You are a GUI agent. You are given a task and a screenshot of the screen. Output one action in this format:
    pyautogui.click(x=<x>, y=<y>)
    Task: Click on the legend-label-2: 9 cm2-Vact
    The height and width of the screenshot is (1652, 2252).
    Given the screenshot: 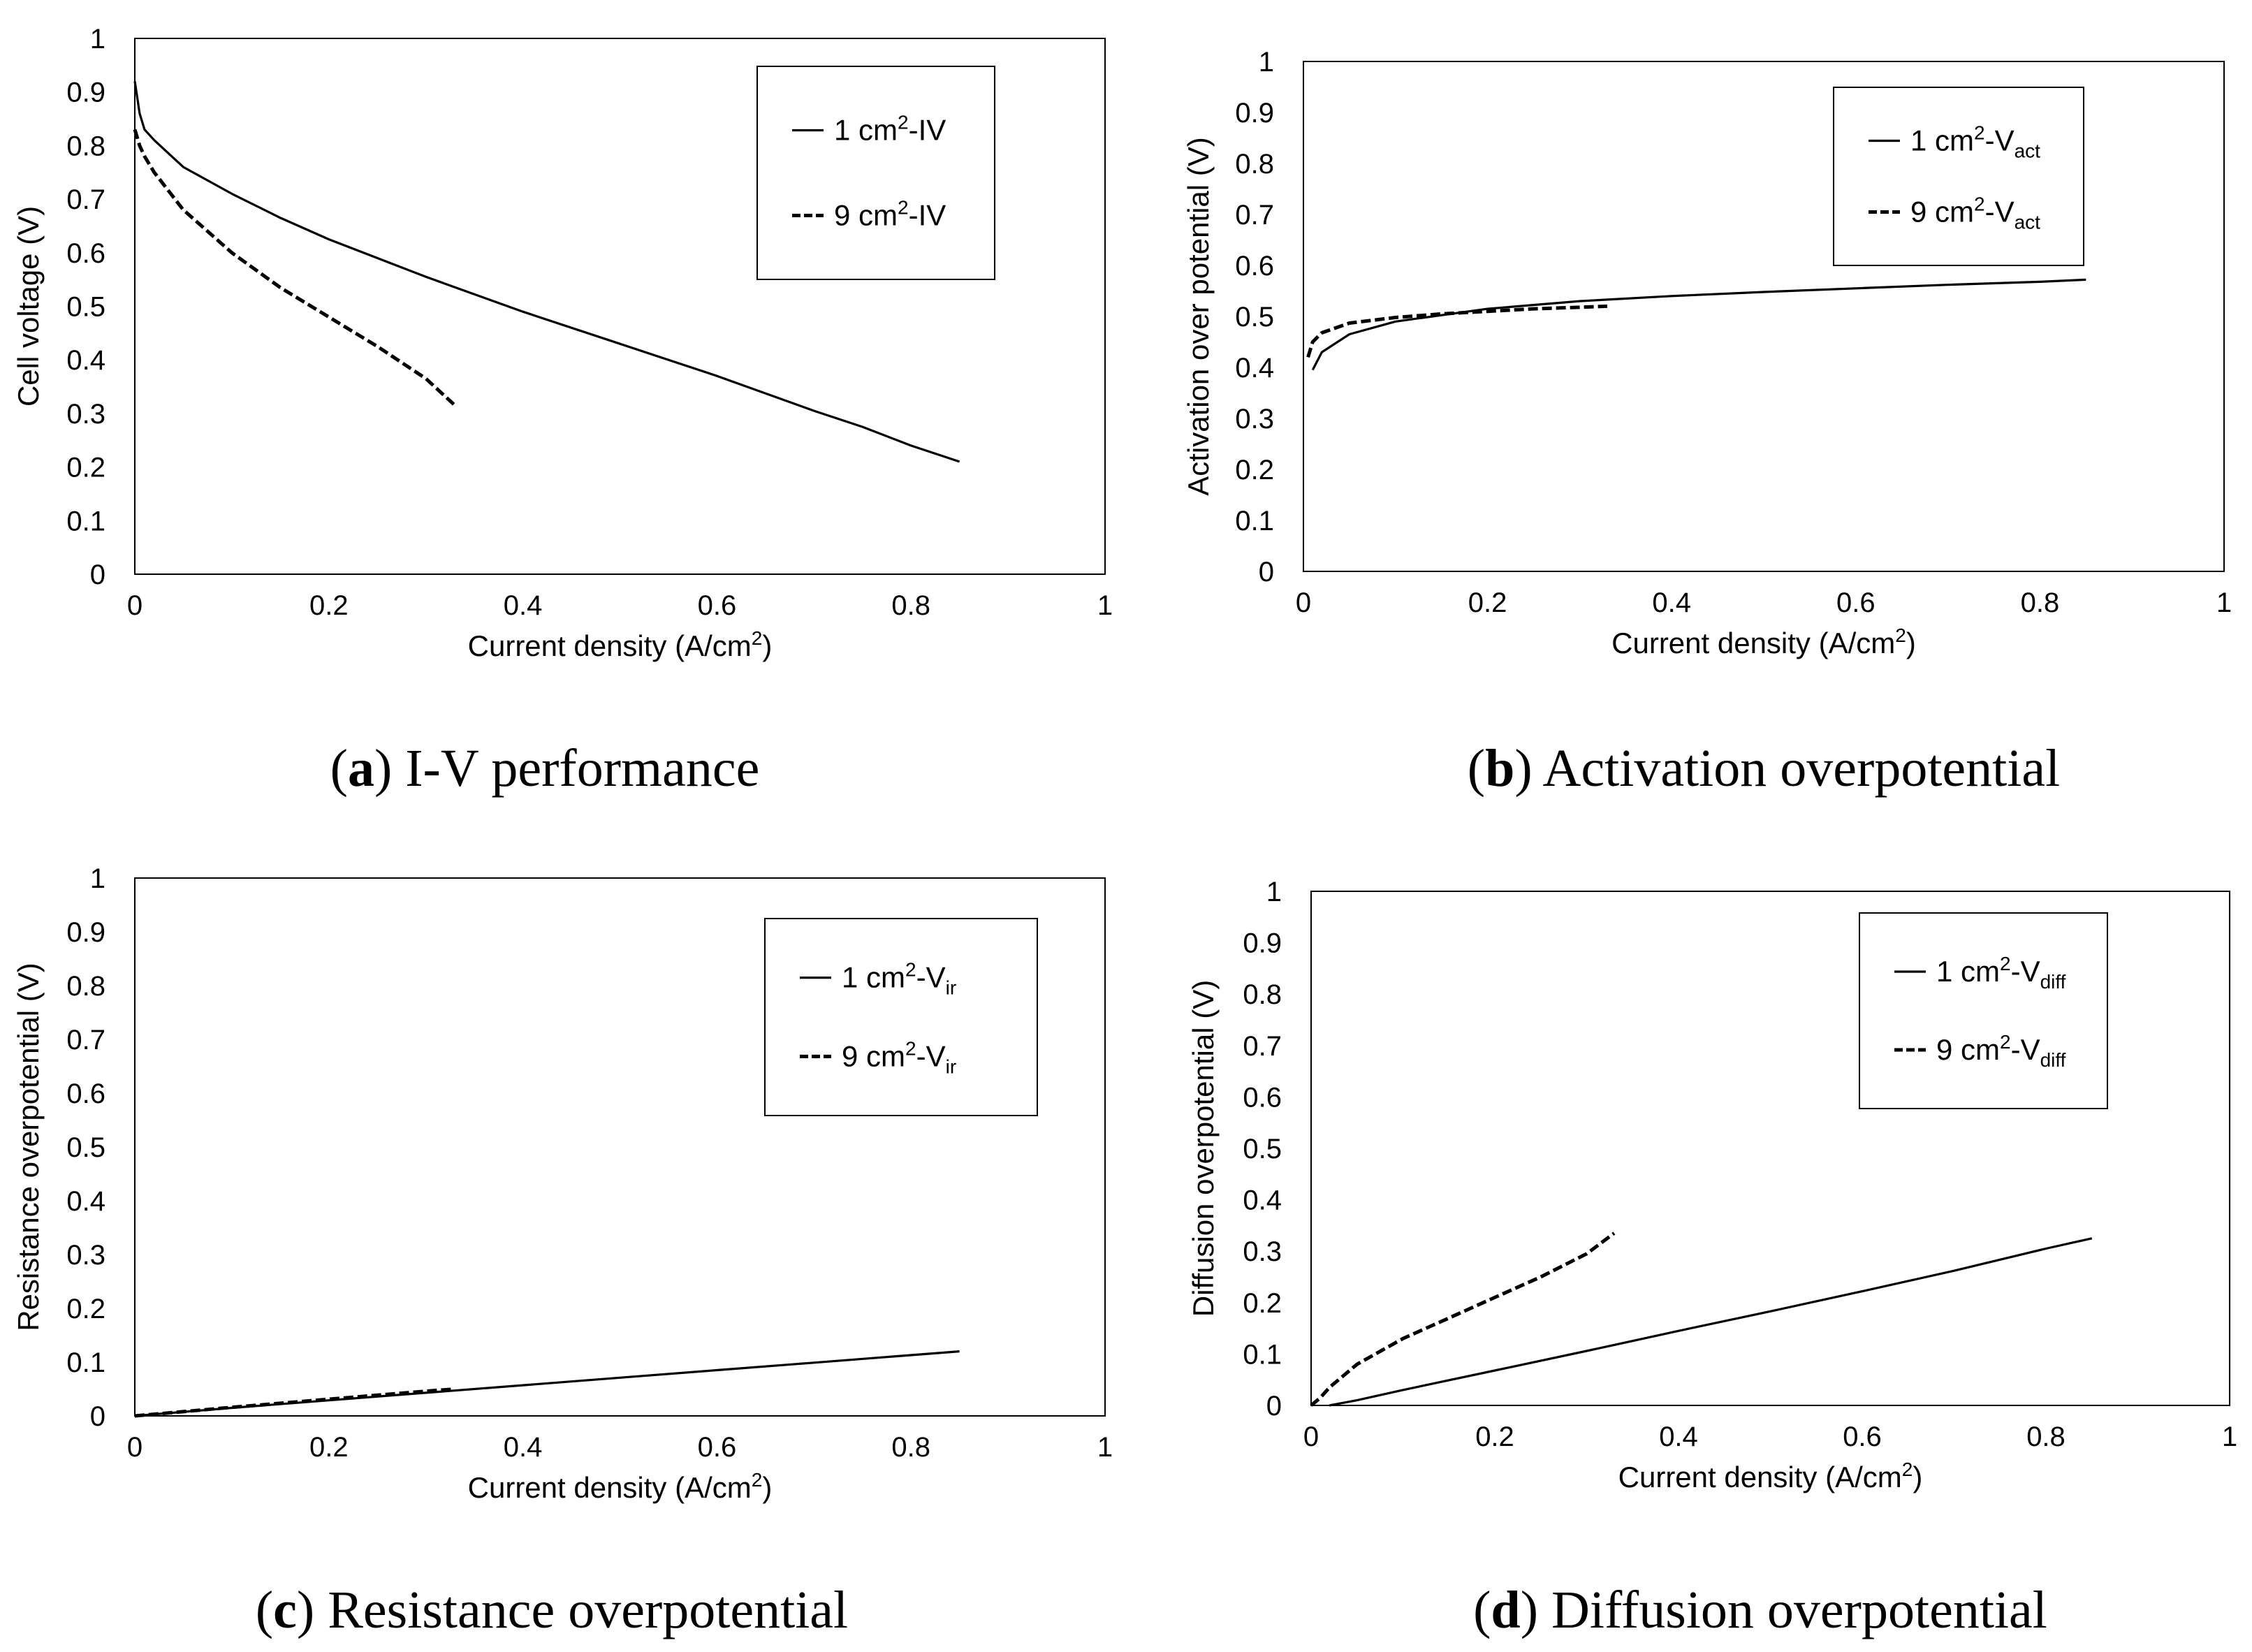 What is the action you would take?
    pyautogui.click(x=1975, y=213)
    